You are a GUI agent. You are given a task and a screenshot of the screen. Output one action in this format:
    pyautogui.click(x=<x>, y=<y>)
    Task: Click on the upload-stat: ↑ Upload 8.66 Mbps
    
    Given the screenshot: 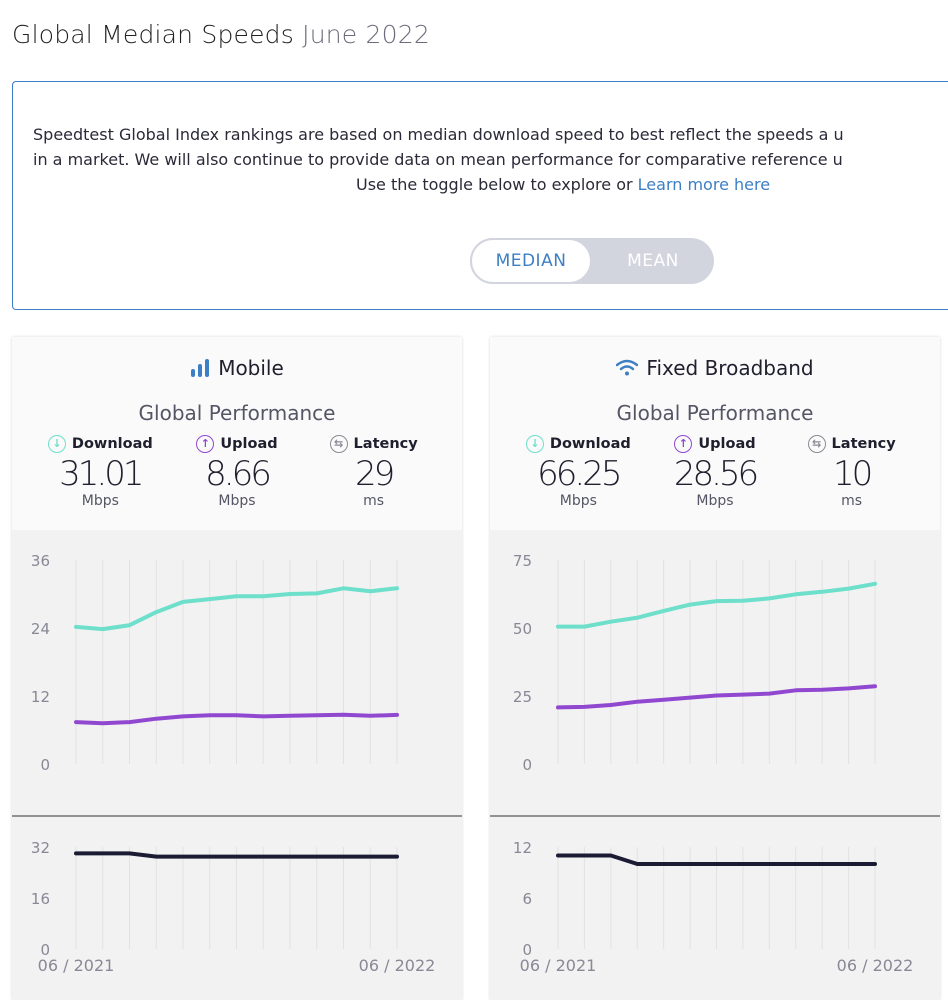 What is the action you would take?
    pyautogui.click(x=237, y=472)
    